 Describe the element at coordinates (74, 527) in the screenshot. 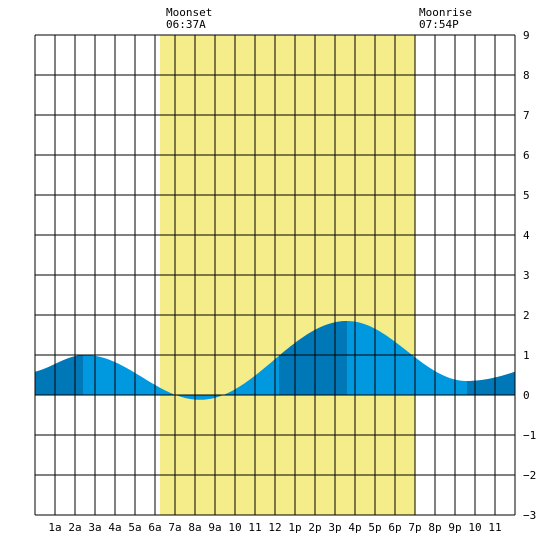

I see `x-tick-label: 2a` at that location.